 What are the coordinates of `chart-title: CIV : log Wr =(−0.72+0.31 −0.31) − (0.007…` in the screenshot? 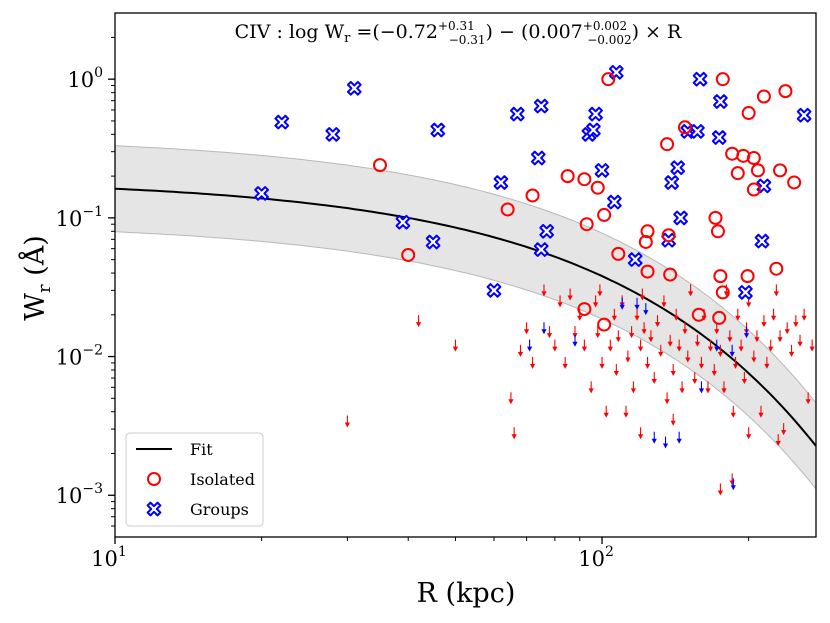 It's located at (458, 33).